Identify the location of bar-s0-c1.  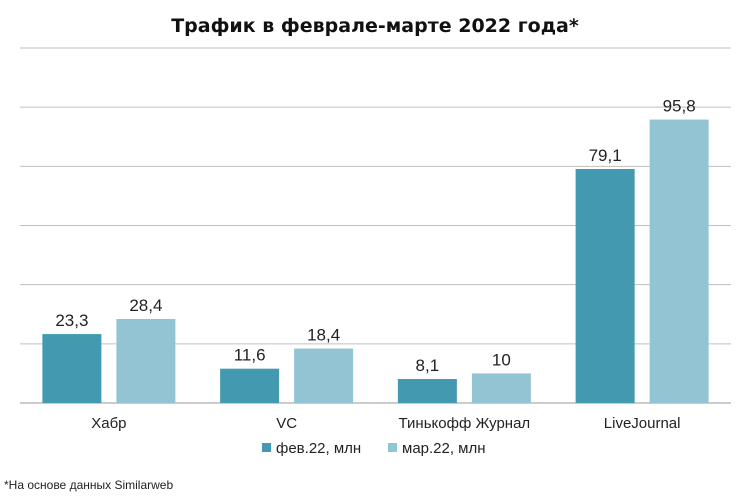
(250, 385).